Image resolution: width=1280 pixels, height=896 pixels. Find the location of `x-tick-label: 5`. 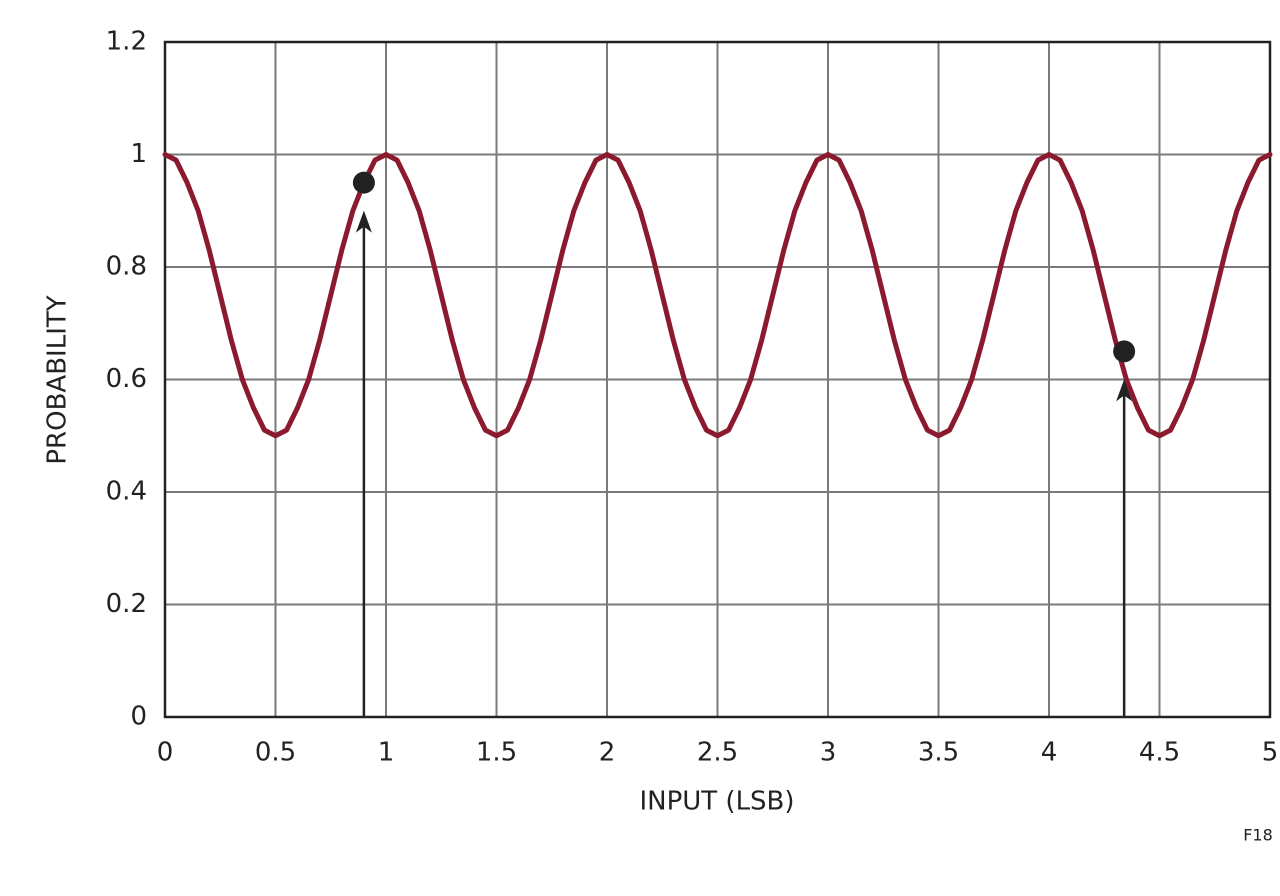

x-tick-label: 5 is located at coordinates (1270, 753).